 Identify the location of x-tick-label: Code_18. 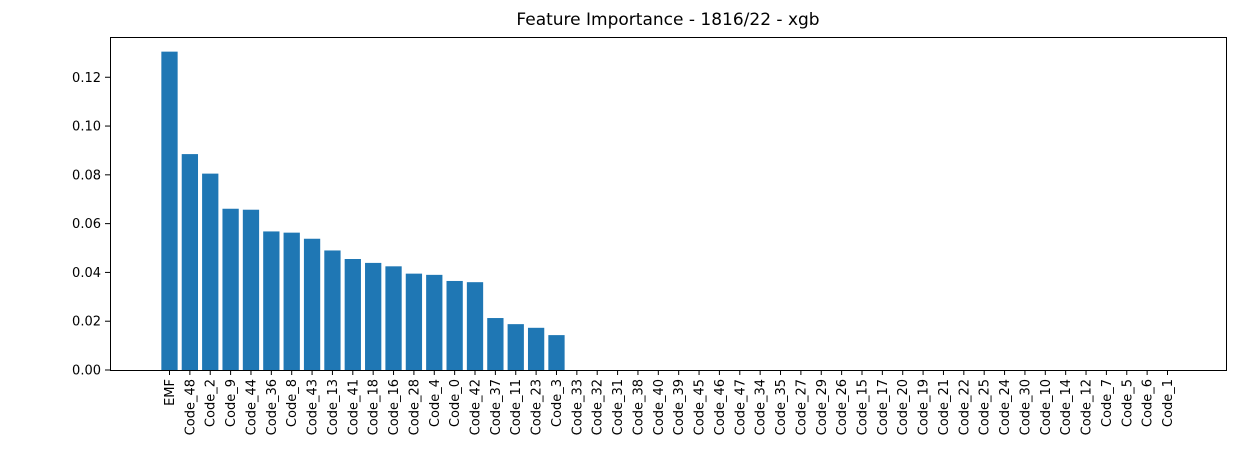
(374, 407).